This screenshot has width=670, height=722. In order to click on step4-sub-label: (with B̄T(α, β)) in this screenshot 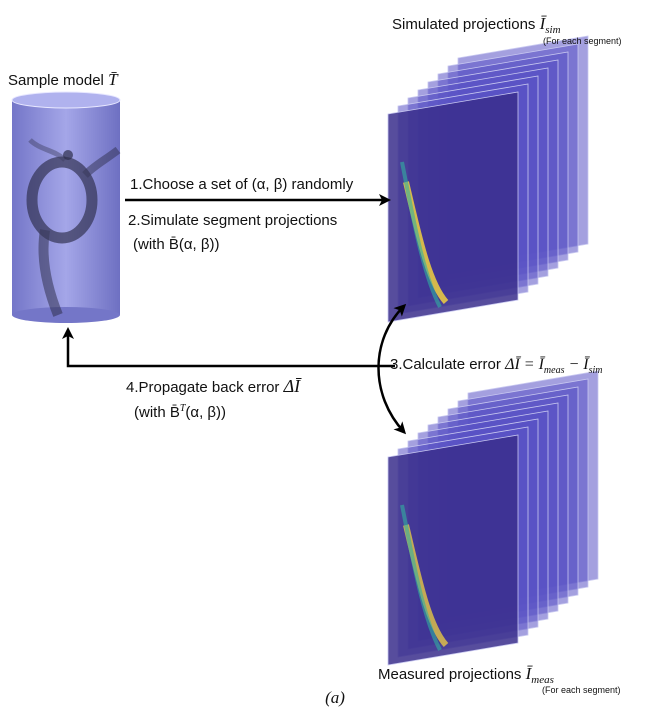, I will do `click(180, 412)`.